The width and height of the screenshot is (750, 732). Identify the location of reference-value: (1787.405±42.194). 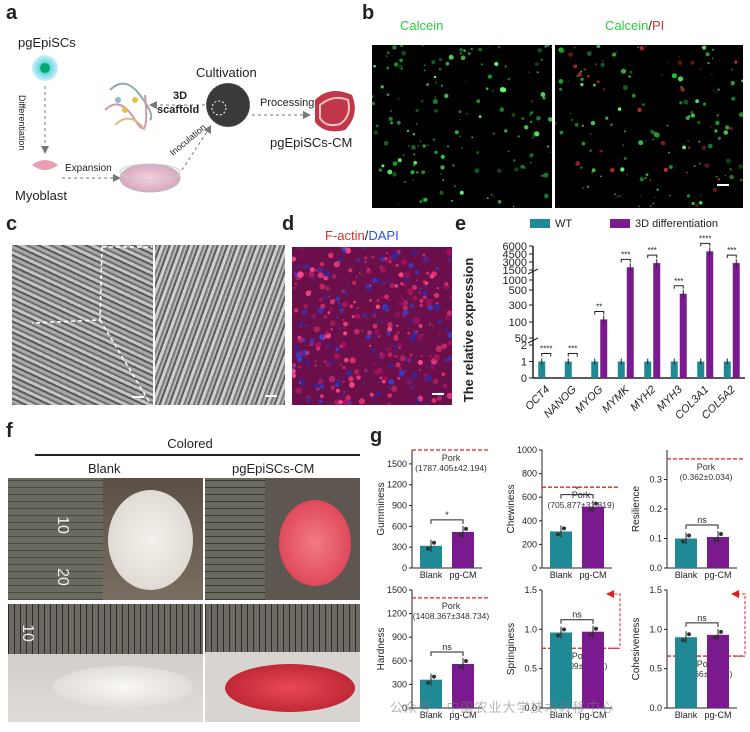
(451, 468).